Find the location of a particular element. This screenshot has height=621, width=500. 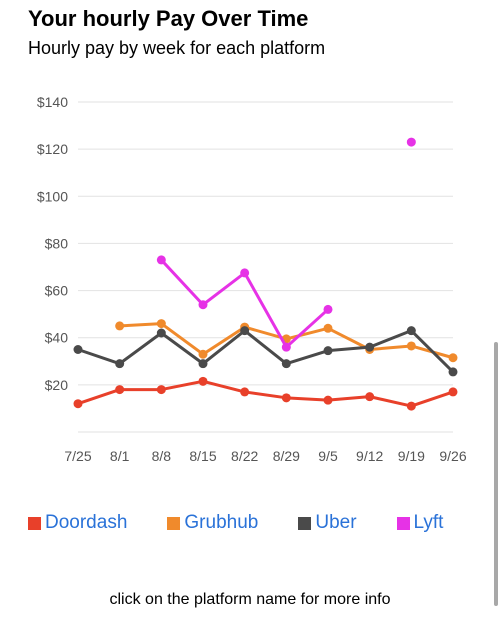

grubhub-swatch-icon is located at coordinates (174, 523).